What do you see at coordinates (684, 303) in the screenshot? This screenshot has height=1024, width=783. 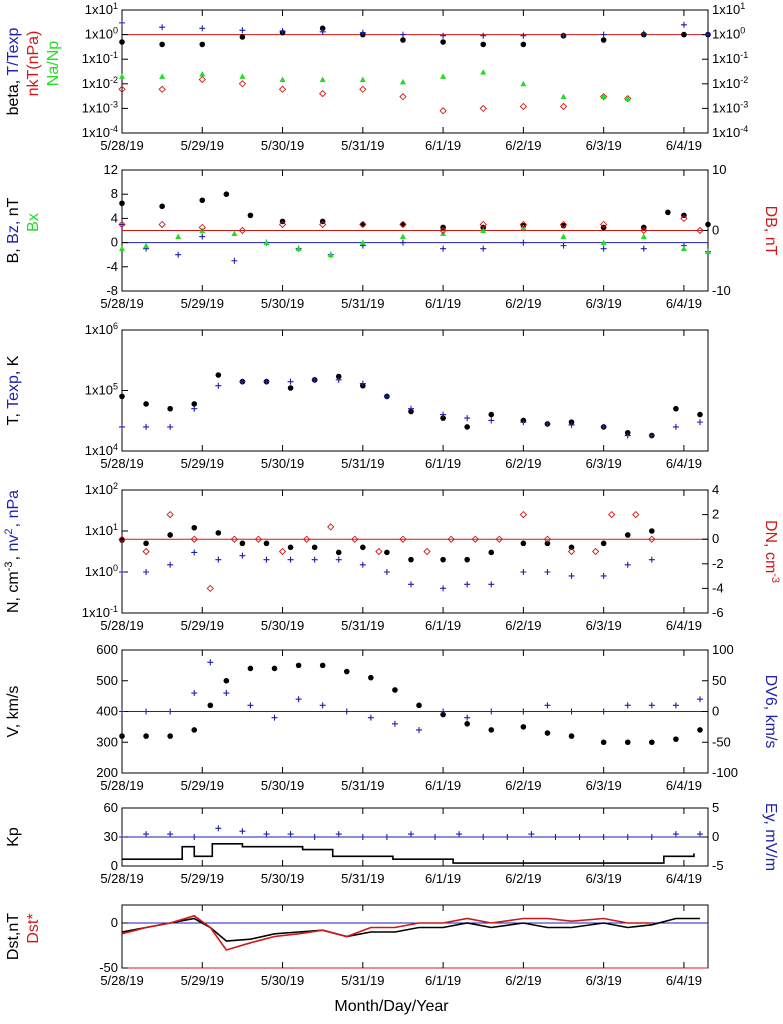 I see `x-tick-label: 6/4/19` at bounding box center [684, 303].